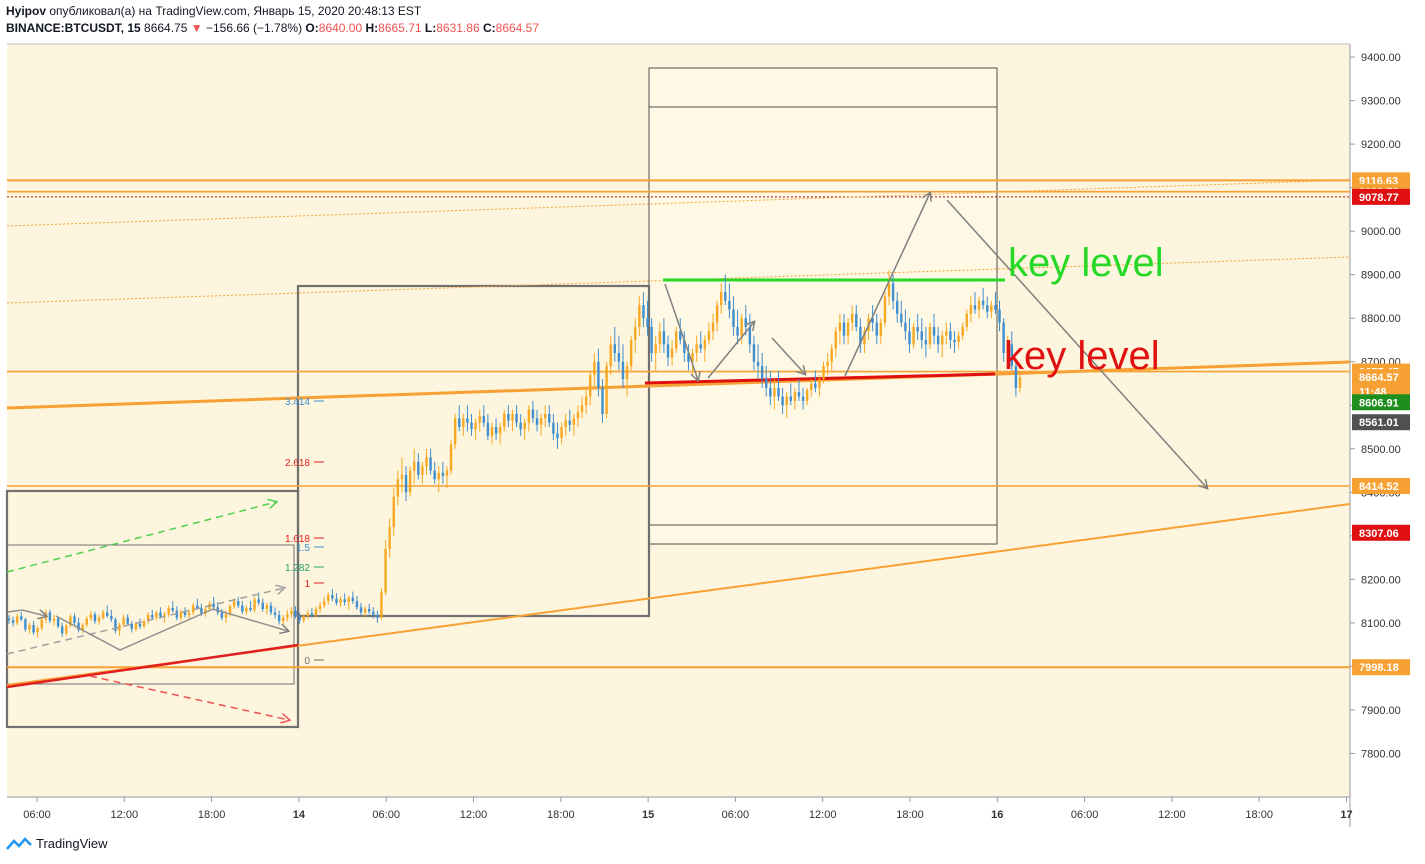  What do you see at coordinates (26, 11) in the screenshot?
I see `author: Hyipov` at bounding box center [26, 11].